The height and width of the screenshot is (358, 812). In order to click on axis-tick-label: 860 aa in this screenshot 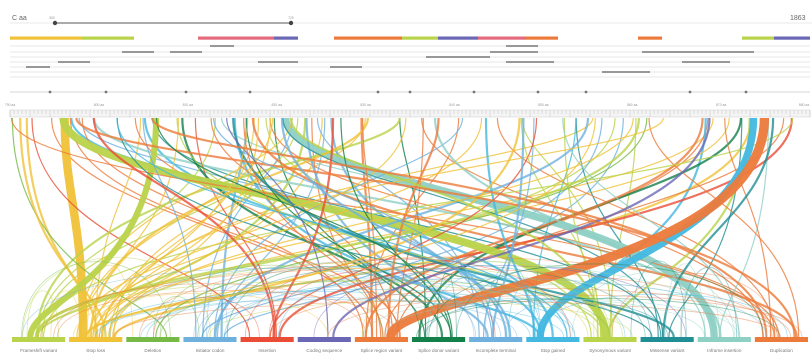, I will do `click(632, 105)`.